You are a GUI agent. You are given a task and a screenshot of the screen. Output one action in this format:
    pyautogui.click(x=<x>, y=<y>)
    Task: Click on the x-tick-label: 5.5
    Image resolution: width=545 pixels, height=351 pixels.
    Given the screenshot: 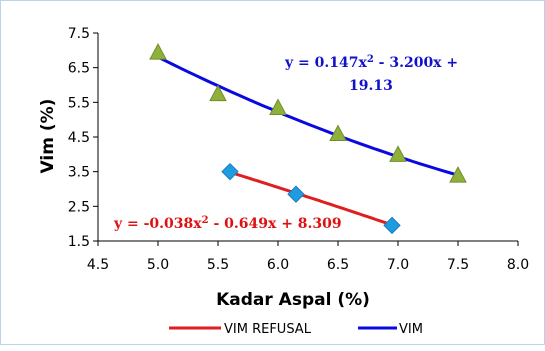 What is the action you would take?
    pyautogui.click(x=218, y=265)
    